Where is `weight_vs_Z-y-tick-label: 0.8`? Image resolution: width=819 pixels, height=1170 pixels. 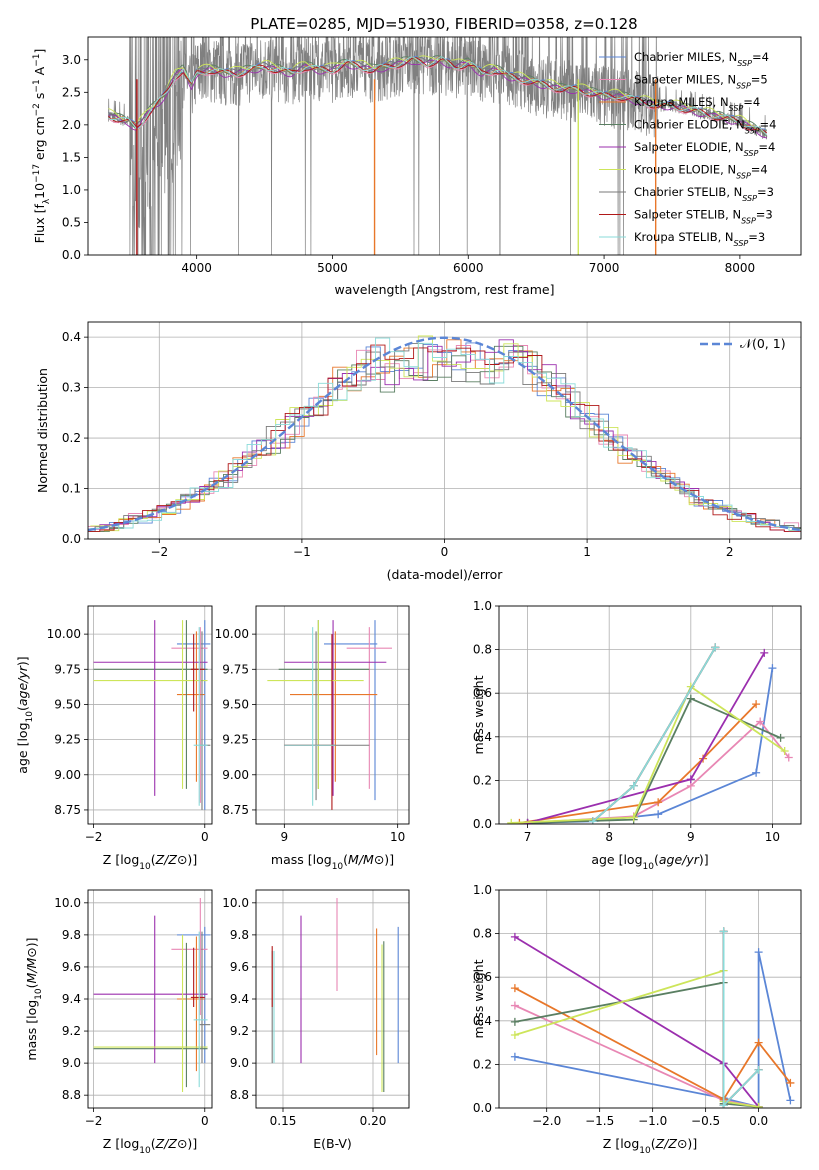 weight_vs_Z-y-tick-label: 0.8 is located at coordinates (482, 934).